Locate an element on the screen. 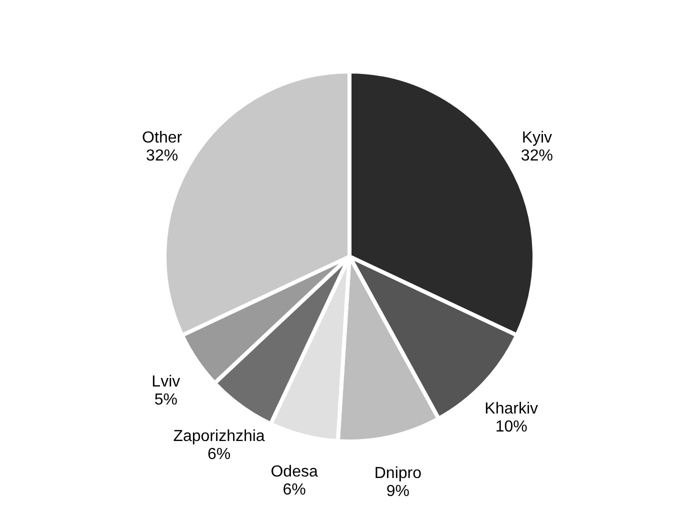  slice-label: Dnipro is located at coordinates (398, 473).